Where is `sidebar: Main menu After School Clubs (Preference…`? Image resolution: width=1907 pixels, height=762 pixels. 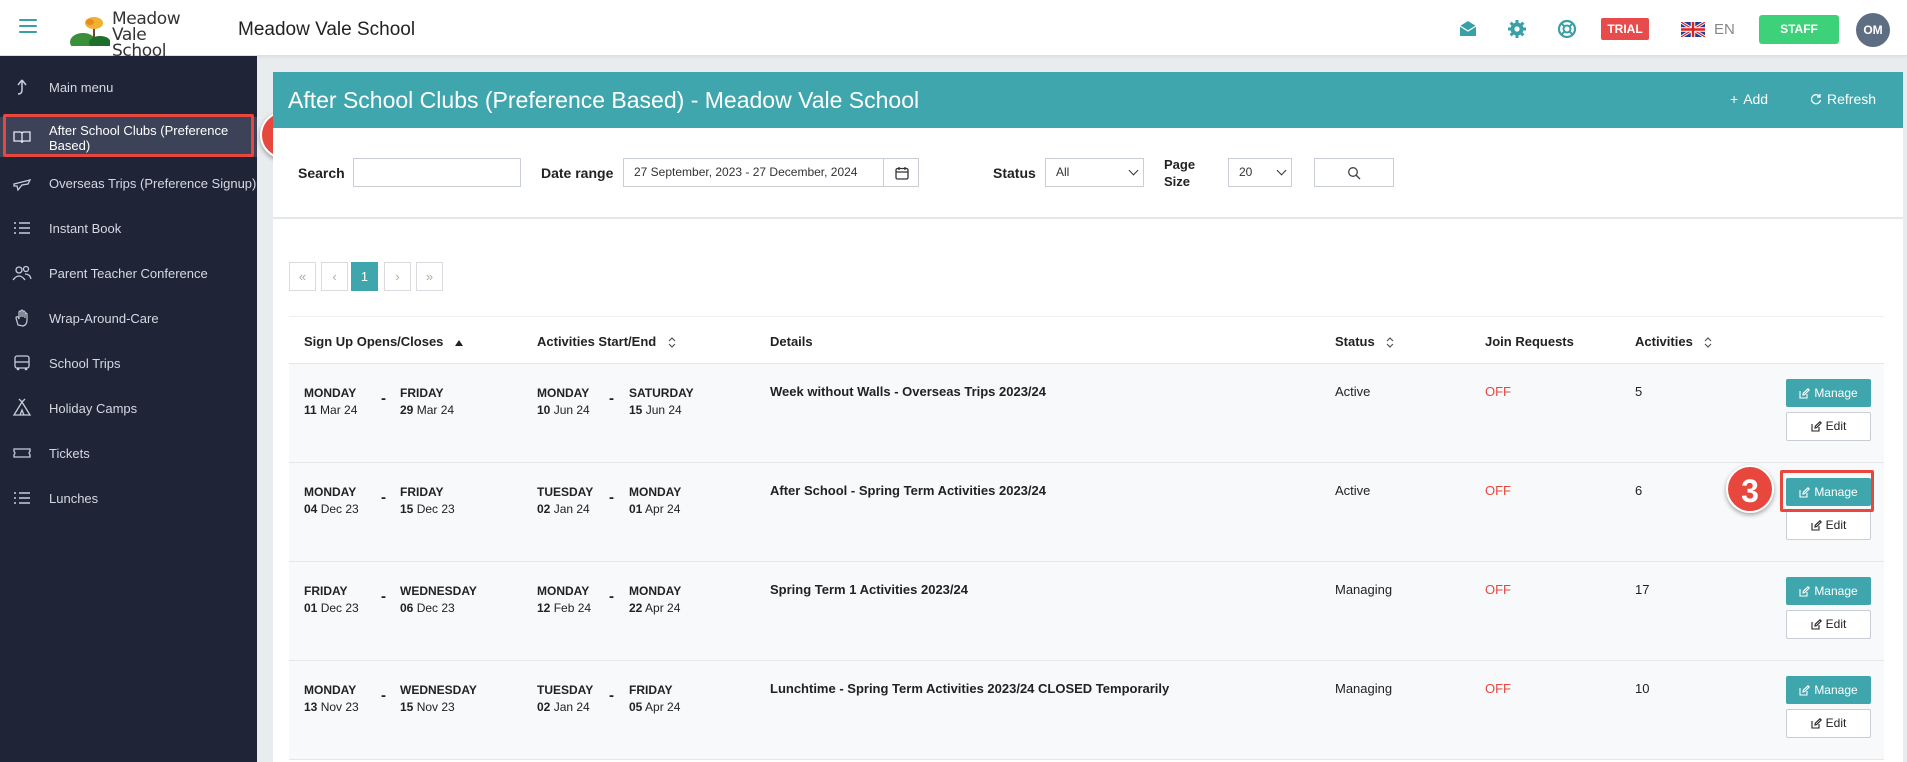
sidebar: Main menu After School Clubs (Preference… is located at coordinates (128, 409).